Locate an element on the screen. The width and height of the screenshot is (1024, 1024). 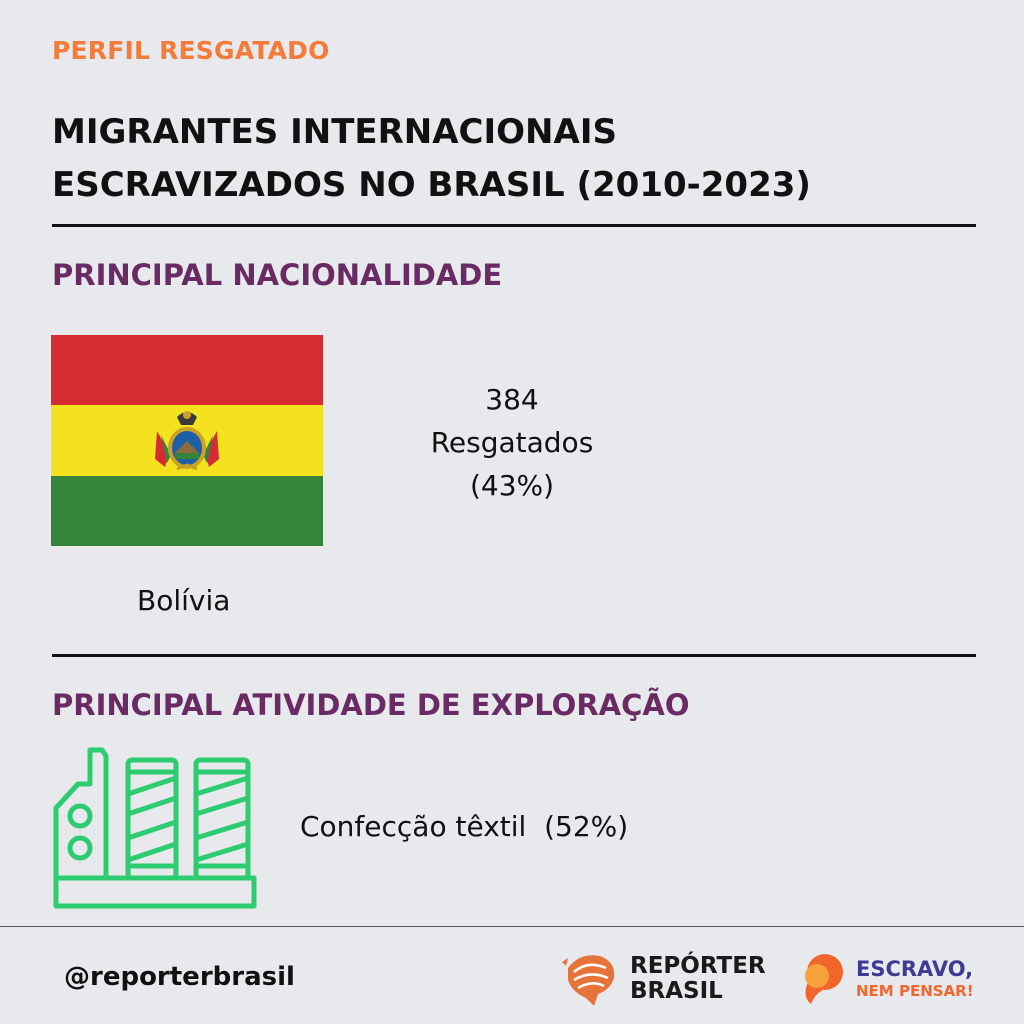
rescued-label: Resgatados is located at coordinates (512, 442).